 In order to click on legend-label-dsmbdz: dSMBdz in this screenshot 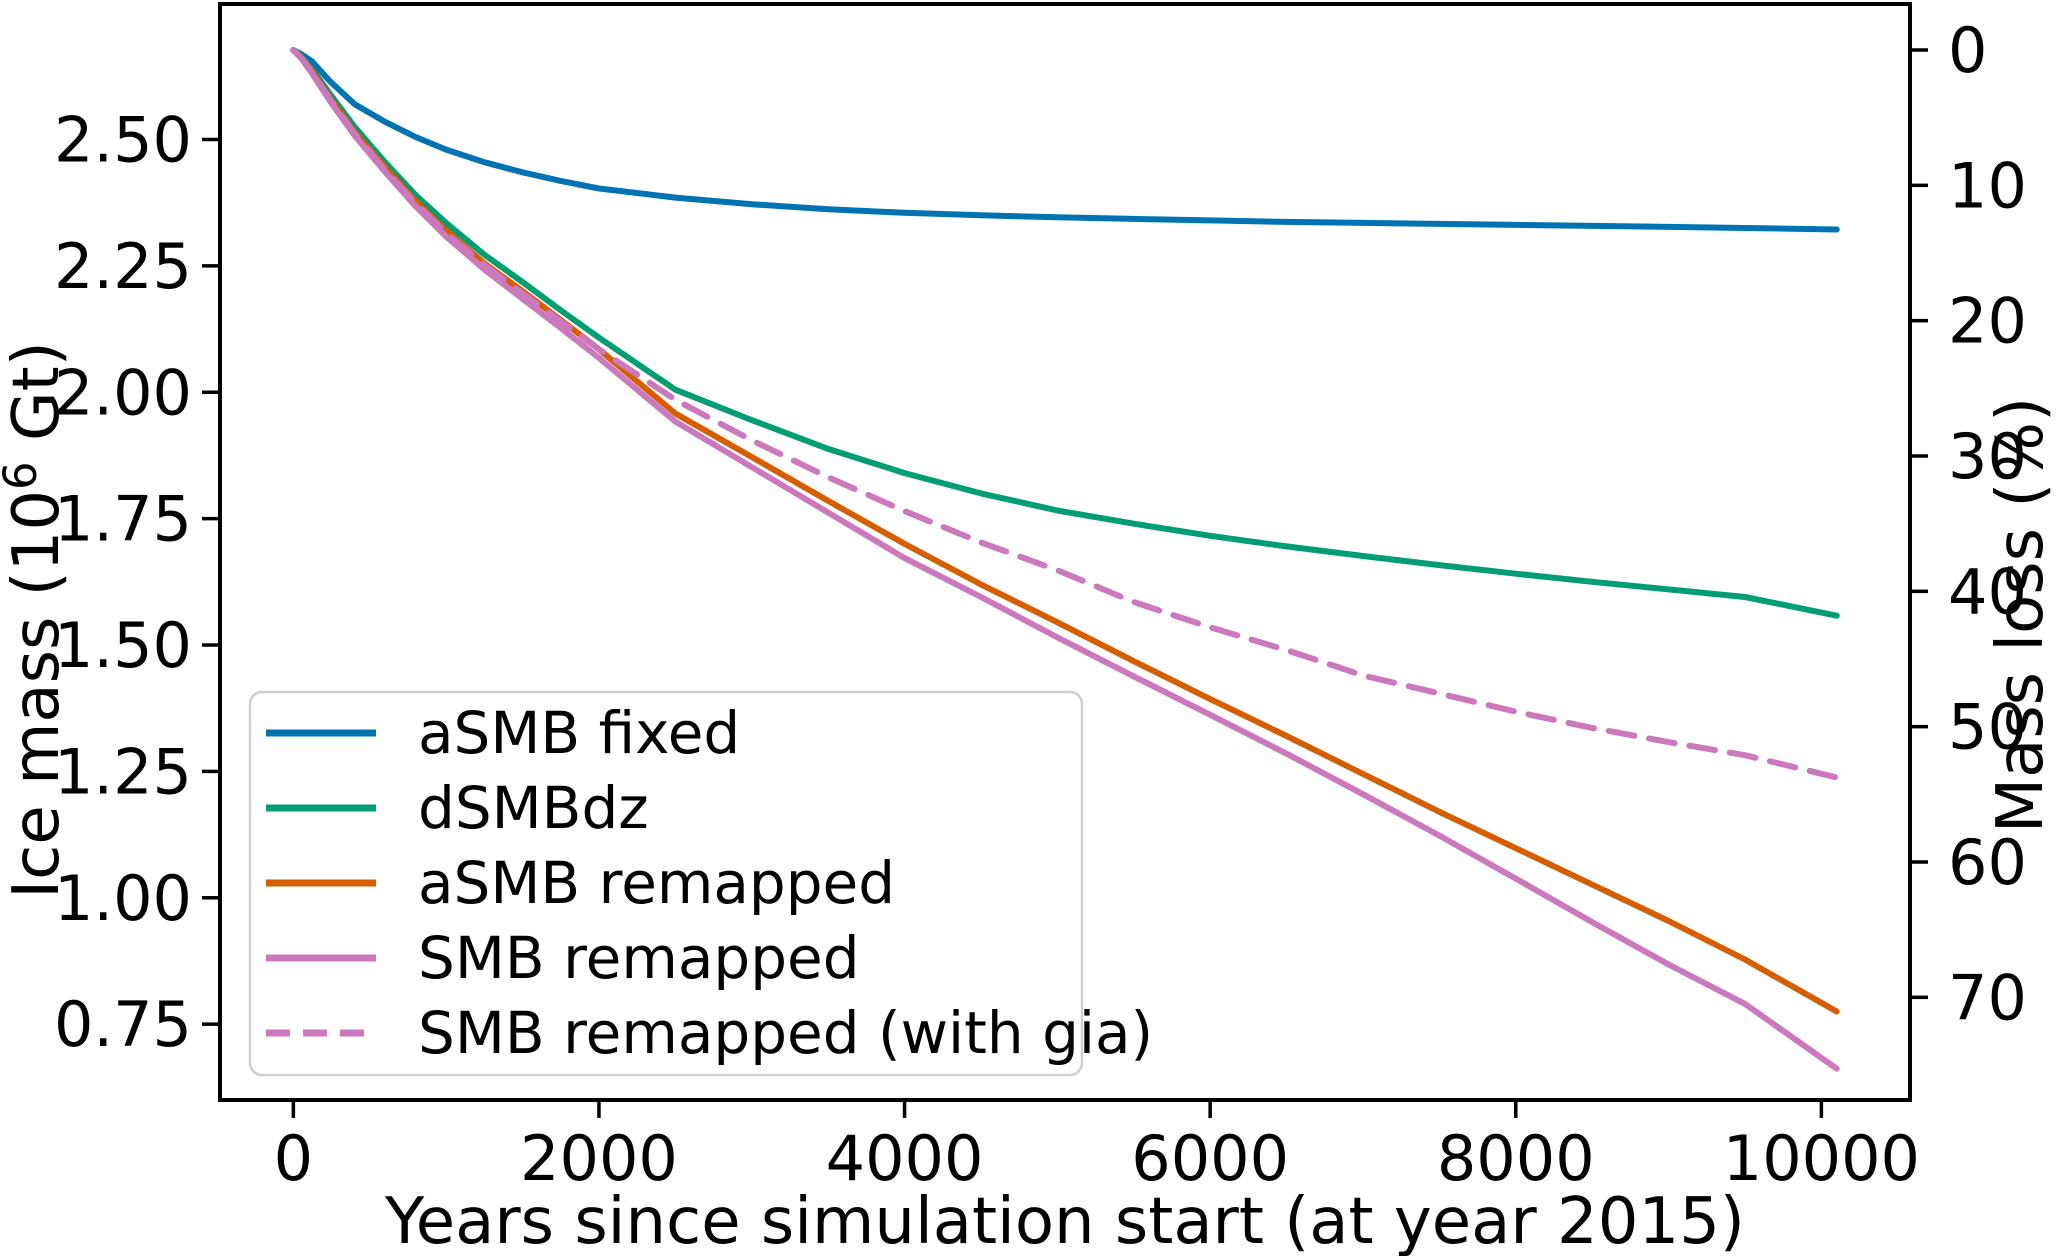, I will do `click(533, 808)`.